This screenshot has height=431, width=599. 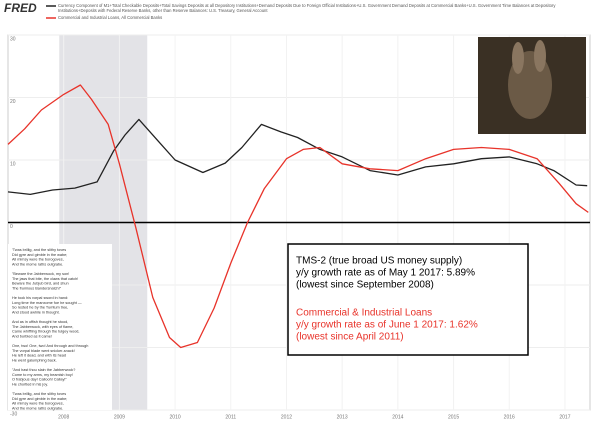 I want to click on poem-line: "And hast thou slain the Jabberwock?, so click(x=43, y=370).